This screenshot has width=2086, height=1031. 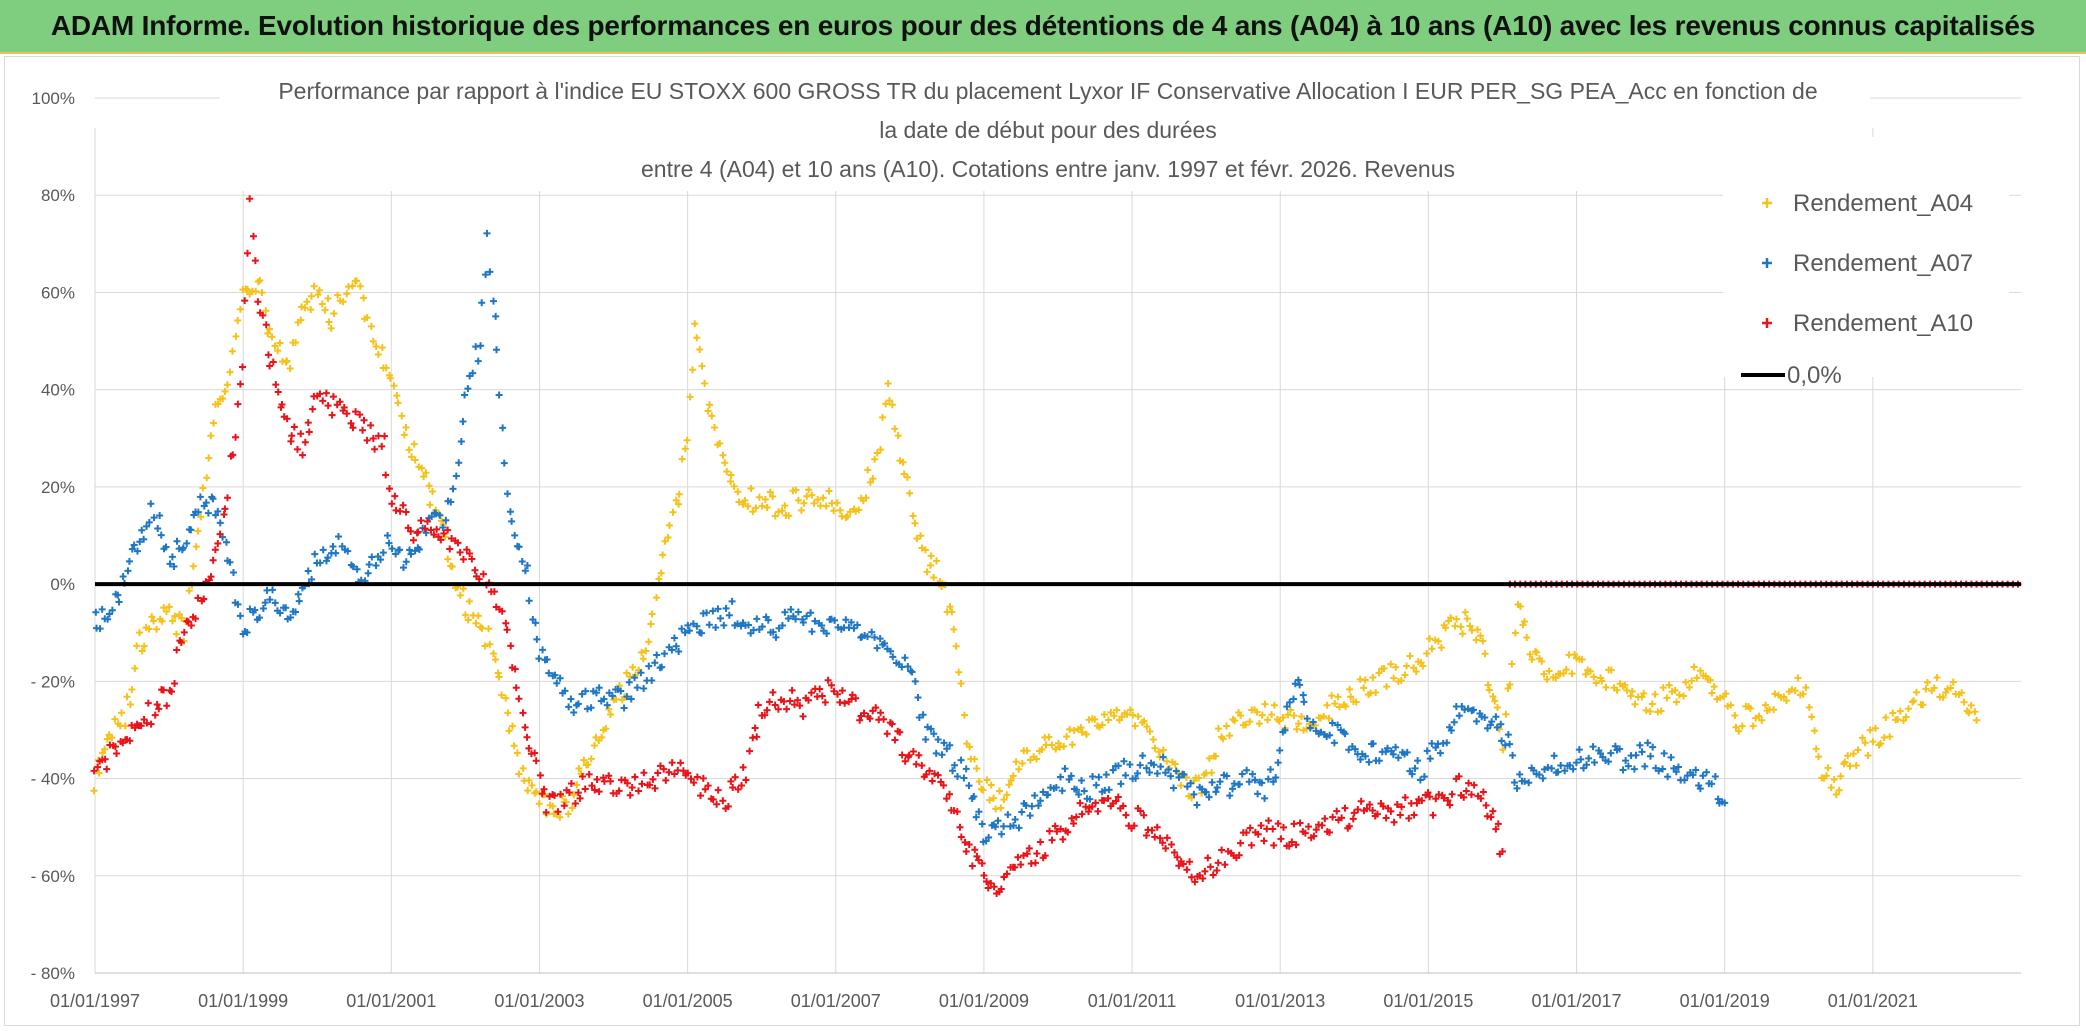 What do you see at coordinates (1428, 1001) in the screenshot?
I see `x-tick-label: 01/01/2015` at bounding box center [1428, 1001].